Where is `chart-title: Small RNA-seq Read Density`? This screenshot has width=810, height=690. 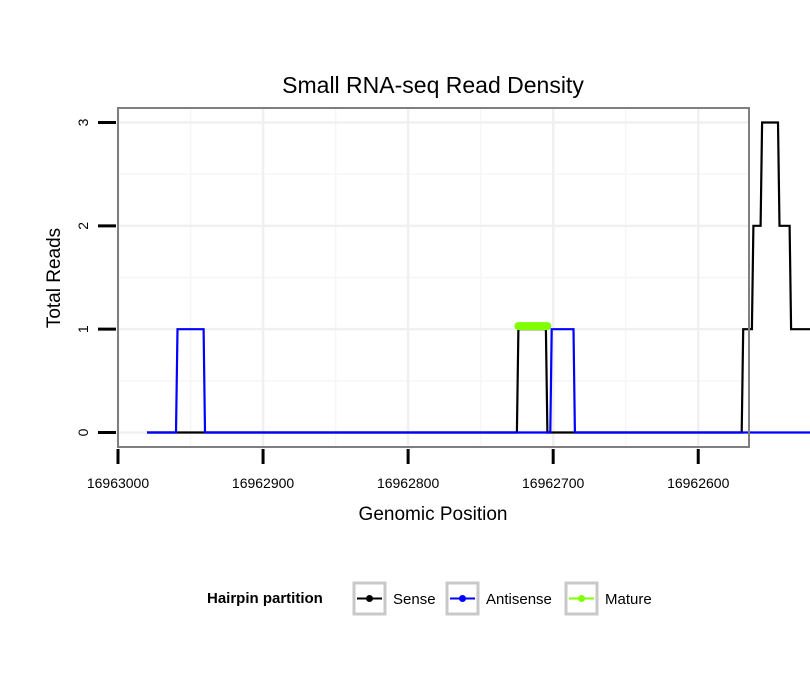 chart-title: Small RNA-seq Read Density is located at coordinates (433, 85).